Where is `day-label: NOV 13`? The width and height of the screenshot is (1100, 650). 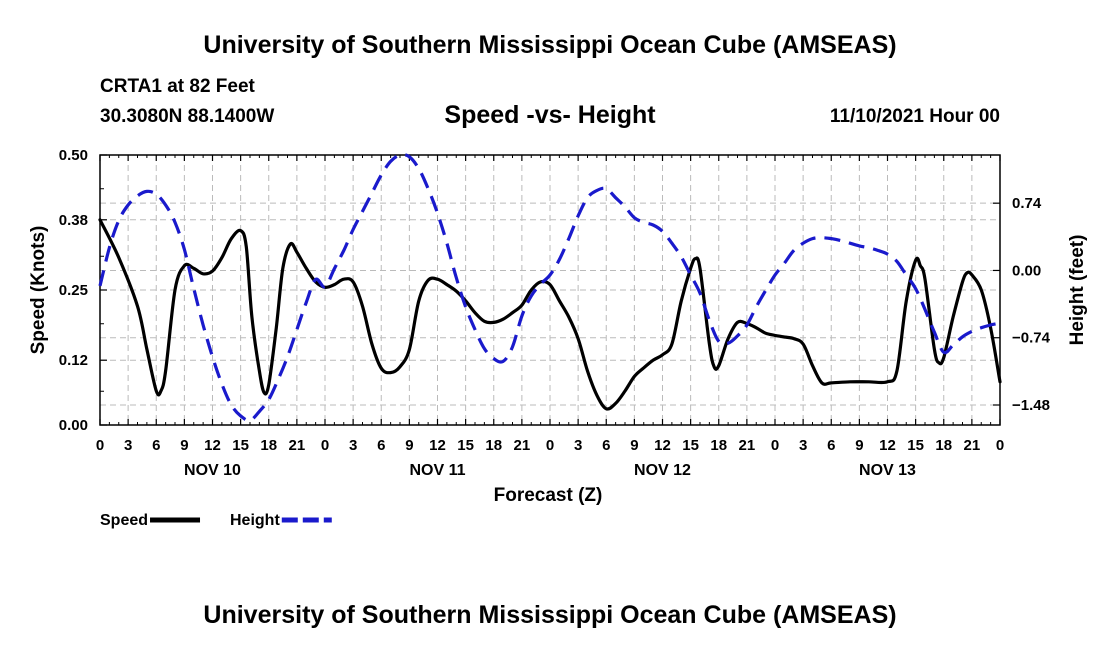 day-label: NOV 13 is located at coordinates (887, 470).